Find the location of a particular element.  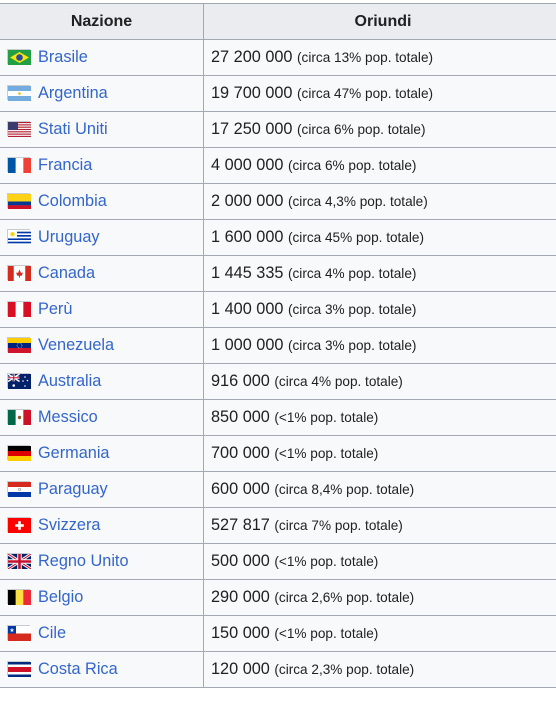

country-cell: Cile is located at coordinates (102, 633).